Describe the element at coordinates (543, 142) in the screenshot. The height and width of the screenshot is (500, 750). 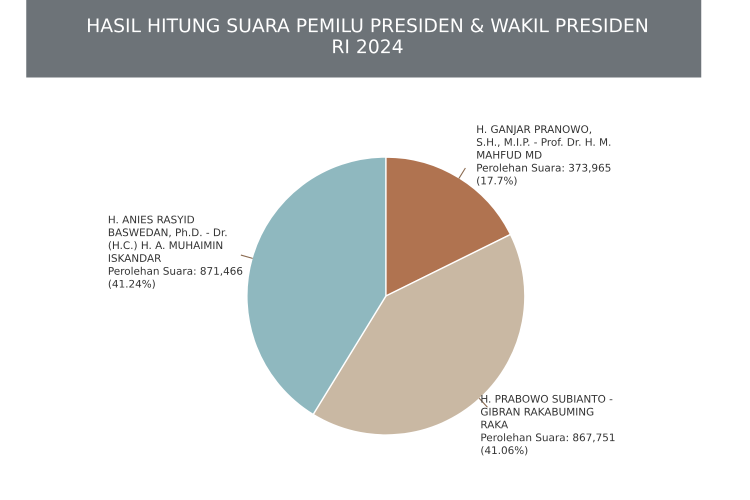
I see `slice-label: H. GANJAR PRANOWO, S.H., M.I.P. - Prof. Dr. H. M. MAHFUD MD` at that location.